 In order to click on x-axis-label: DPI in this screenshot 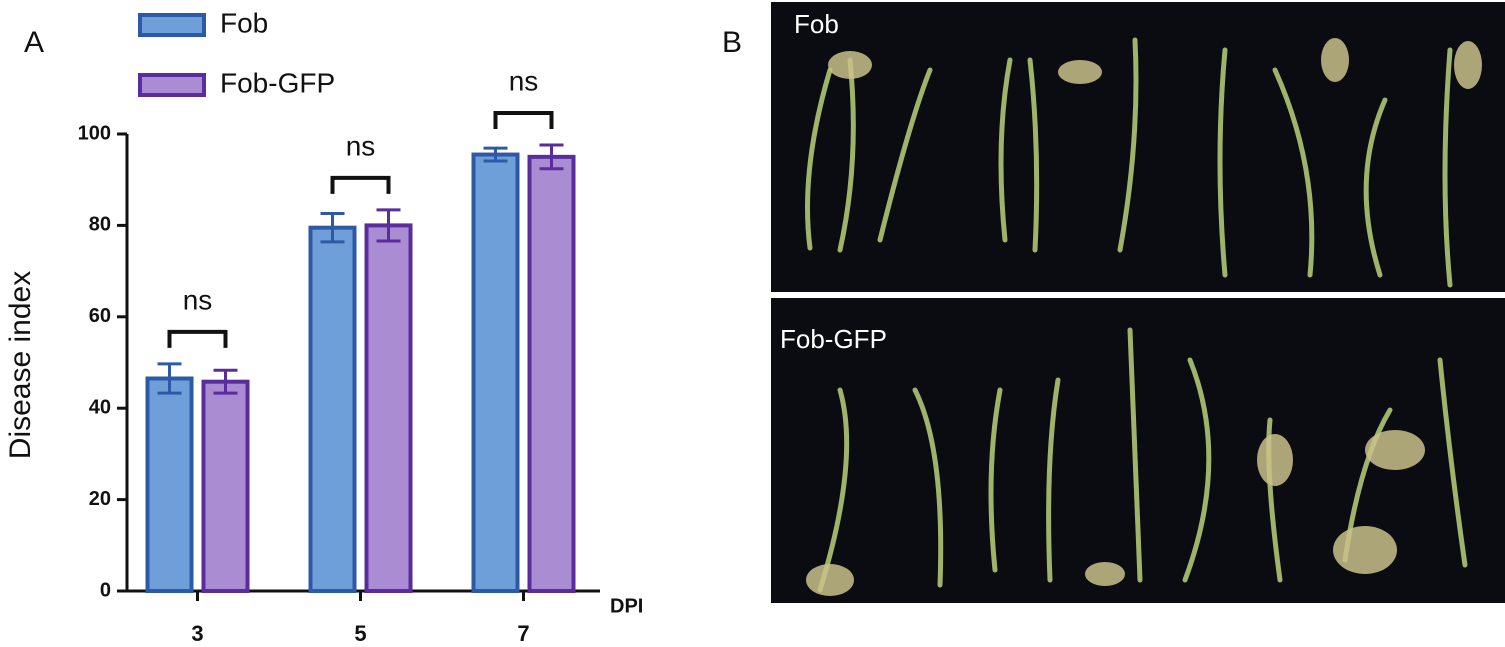, I will do `click(626, 606)`.